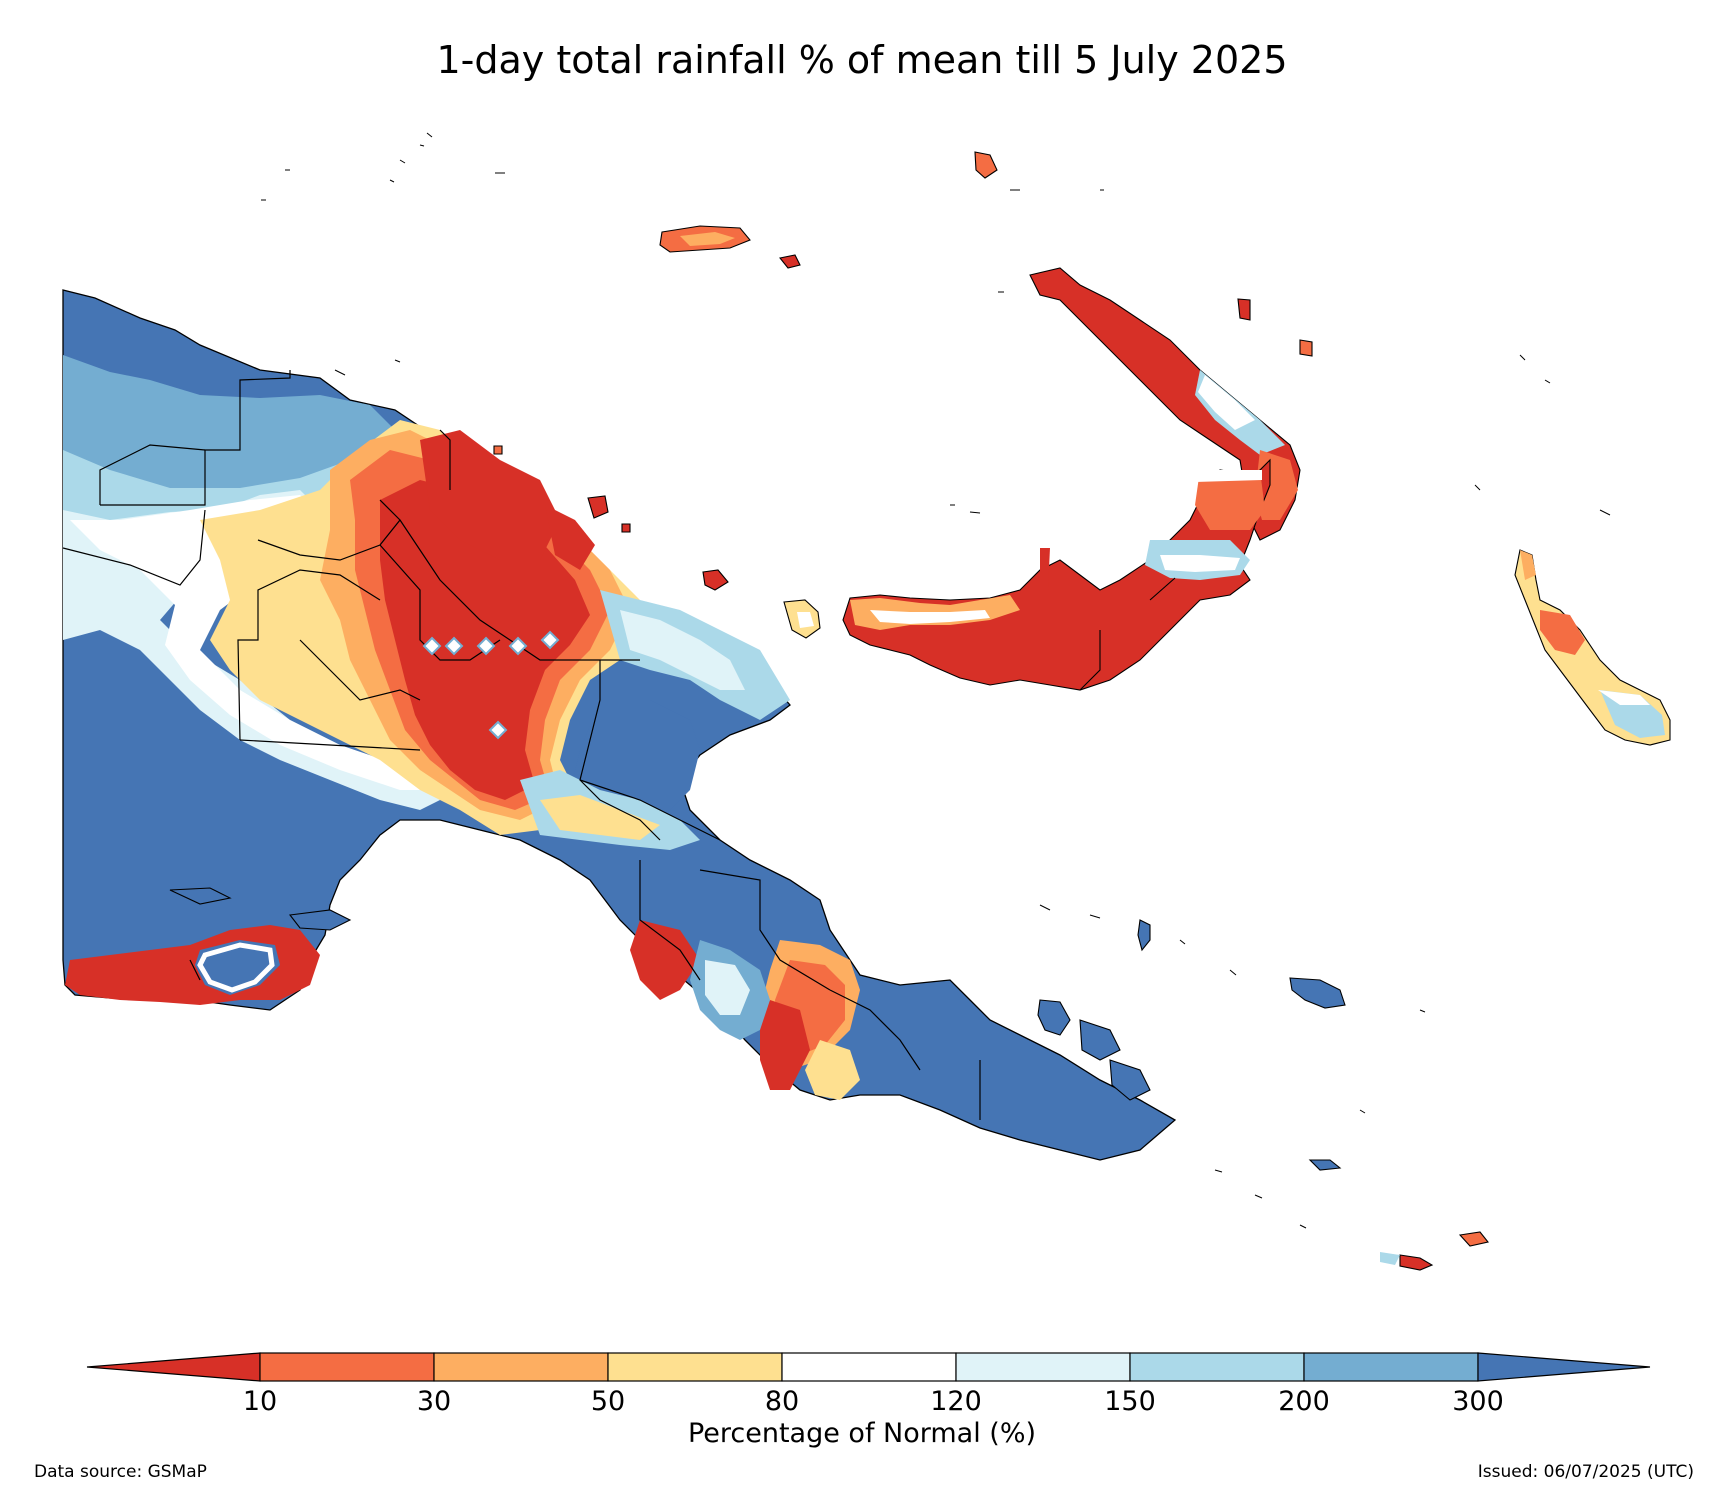 The image size is (1724, 1494). I want to click on colorbar-tick-label: 30, so click(434, 1401).